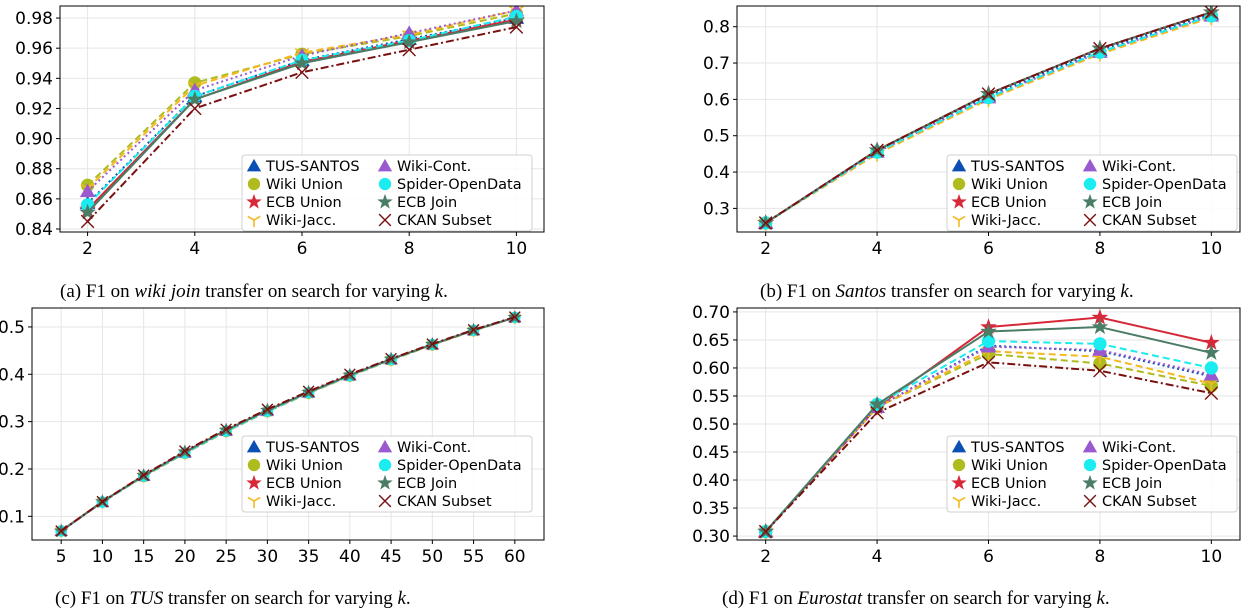  What do you see at coordinates (829, 598) in the screenshot?
I see `caption-part: Eurostat` at bounding box center [829, 598].